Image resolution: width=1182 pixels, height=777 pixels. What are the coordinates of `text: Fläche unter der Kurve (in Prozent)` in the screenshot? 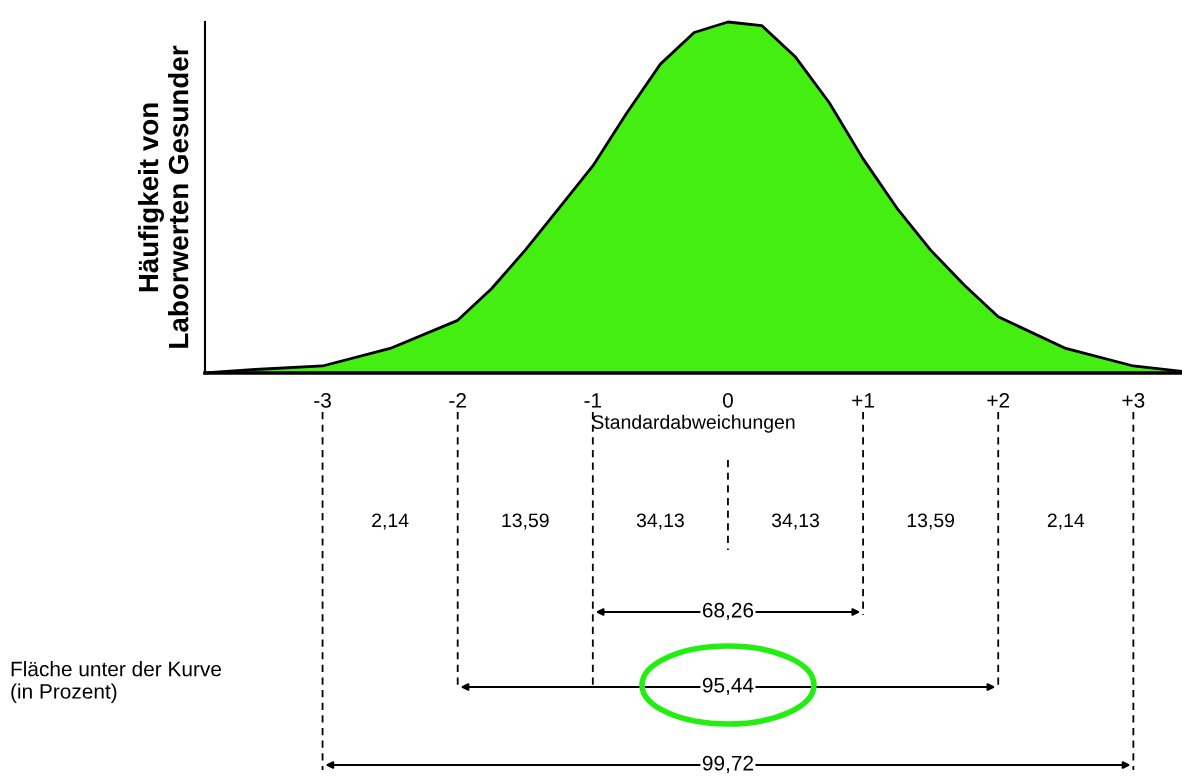 It's located at (116, 682).